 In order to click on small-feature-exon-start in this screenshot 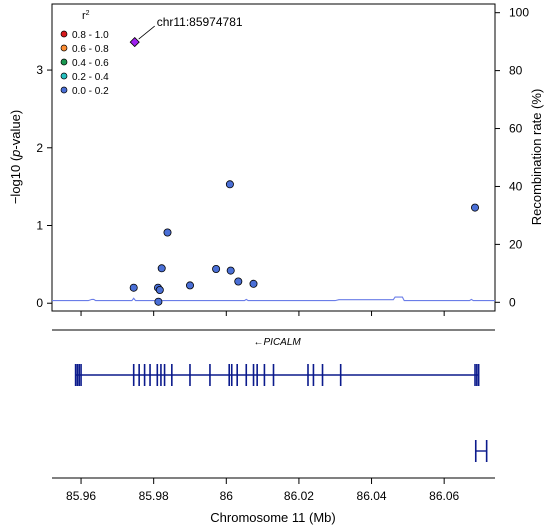, I will do `click(475, 451)`.